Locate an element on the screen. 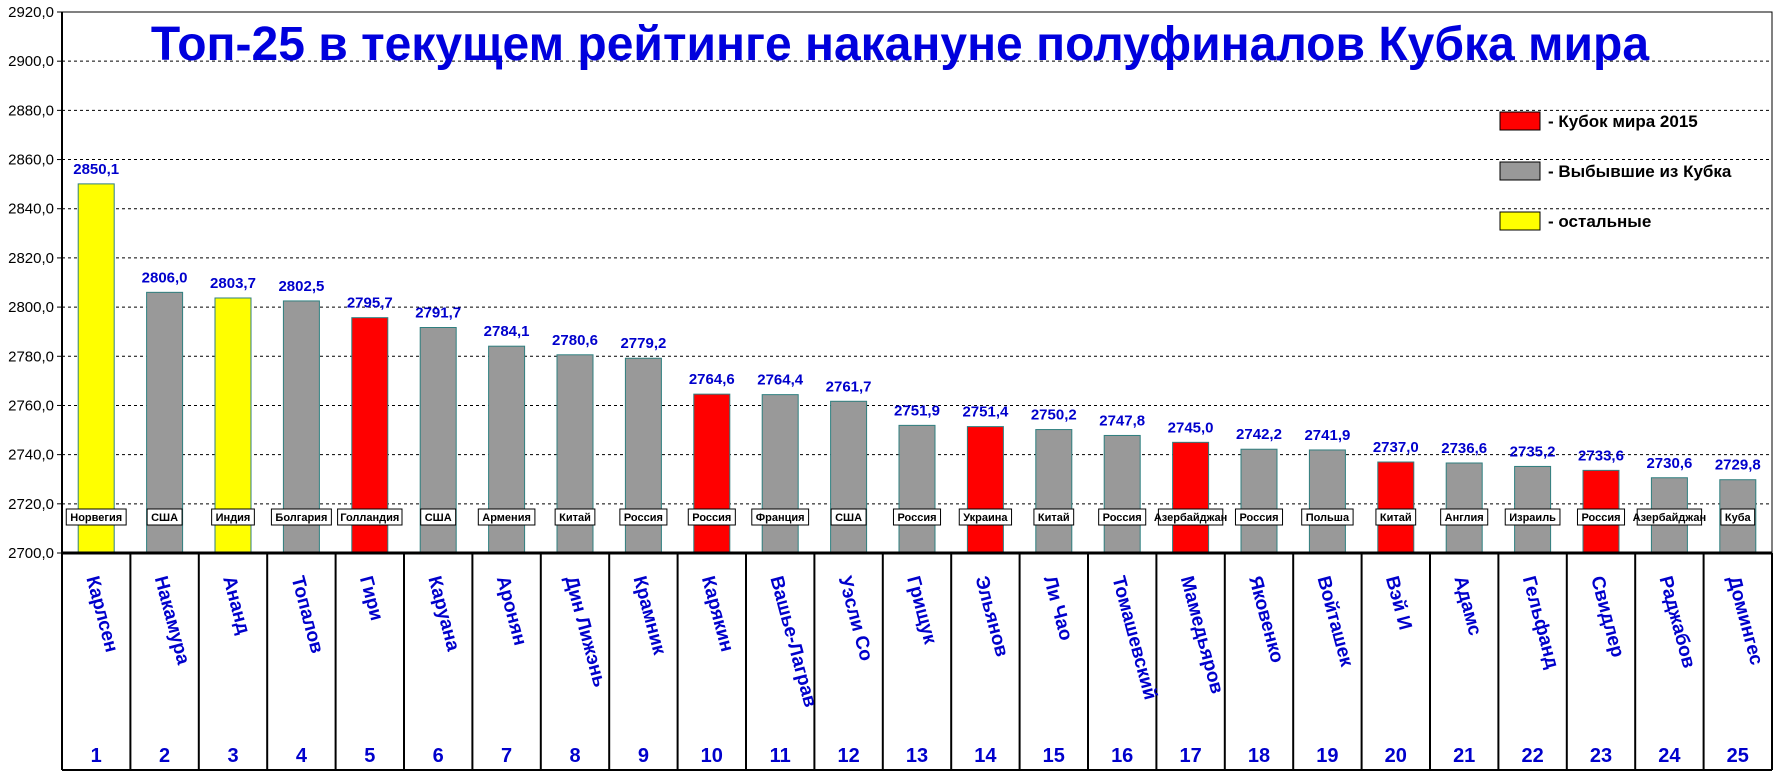  value-label-19: 2741,9 is located at coordinates (1327, 435).